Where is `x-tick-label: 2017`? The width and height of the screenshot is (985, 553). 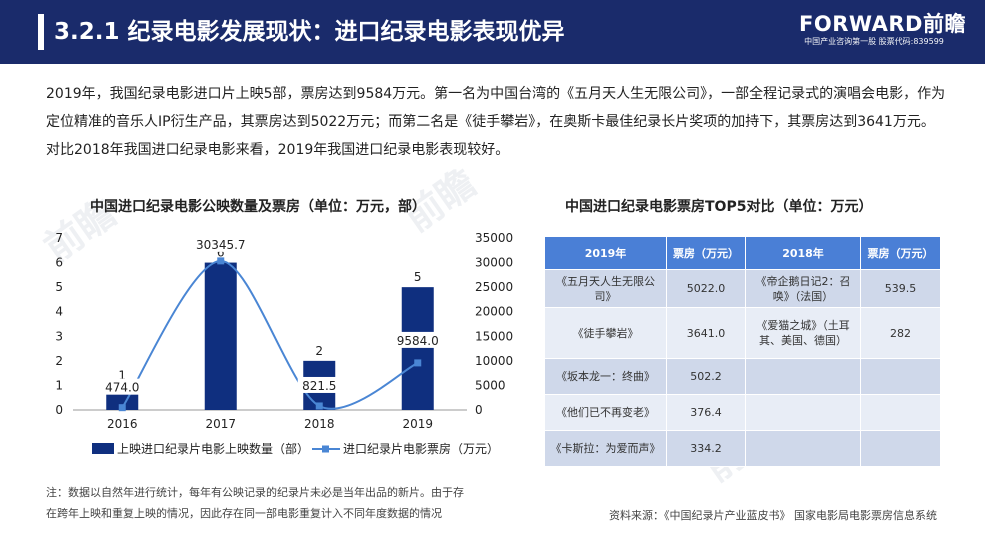
x-tick-label: 2017 is located at coordinates (220, 424).